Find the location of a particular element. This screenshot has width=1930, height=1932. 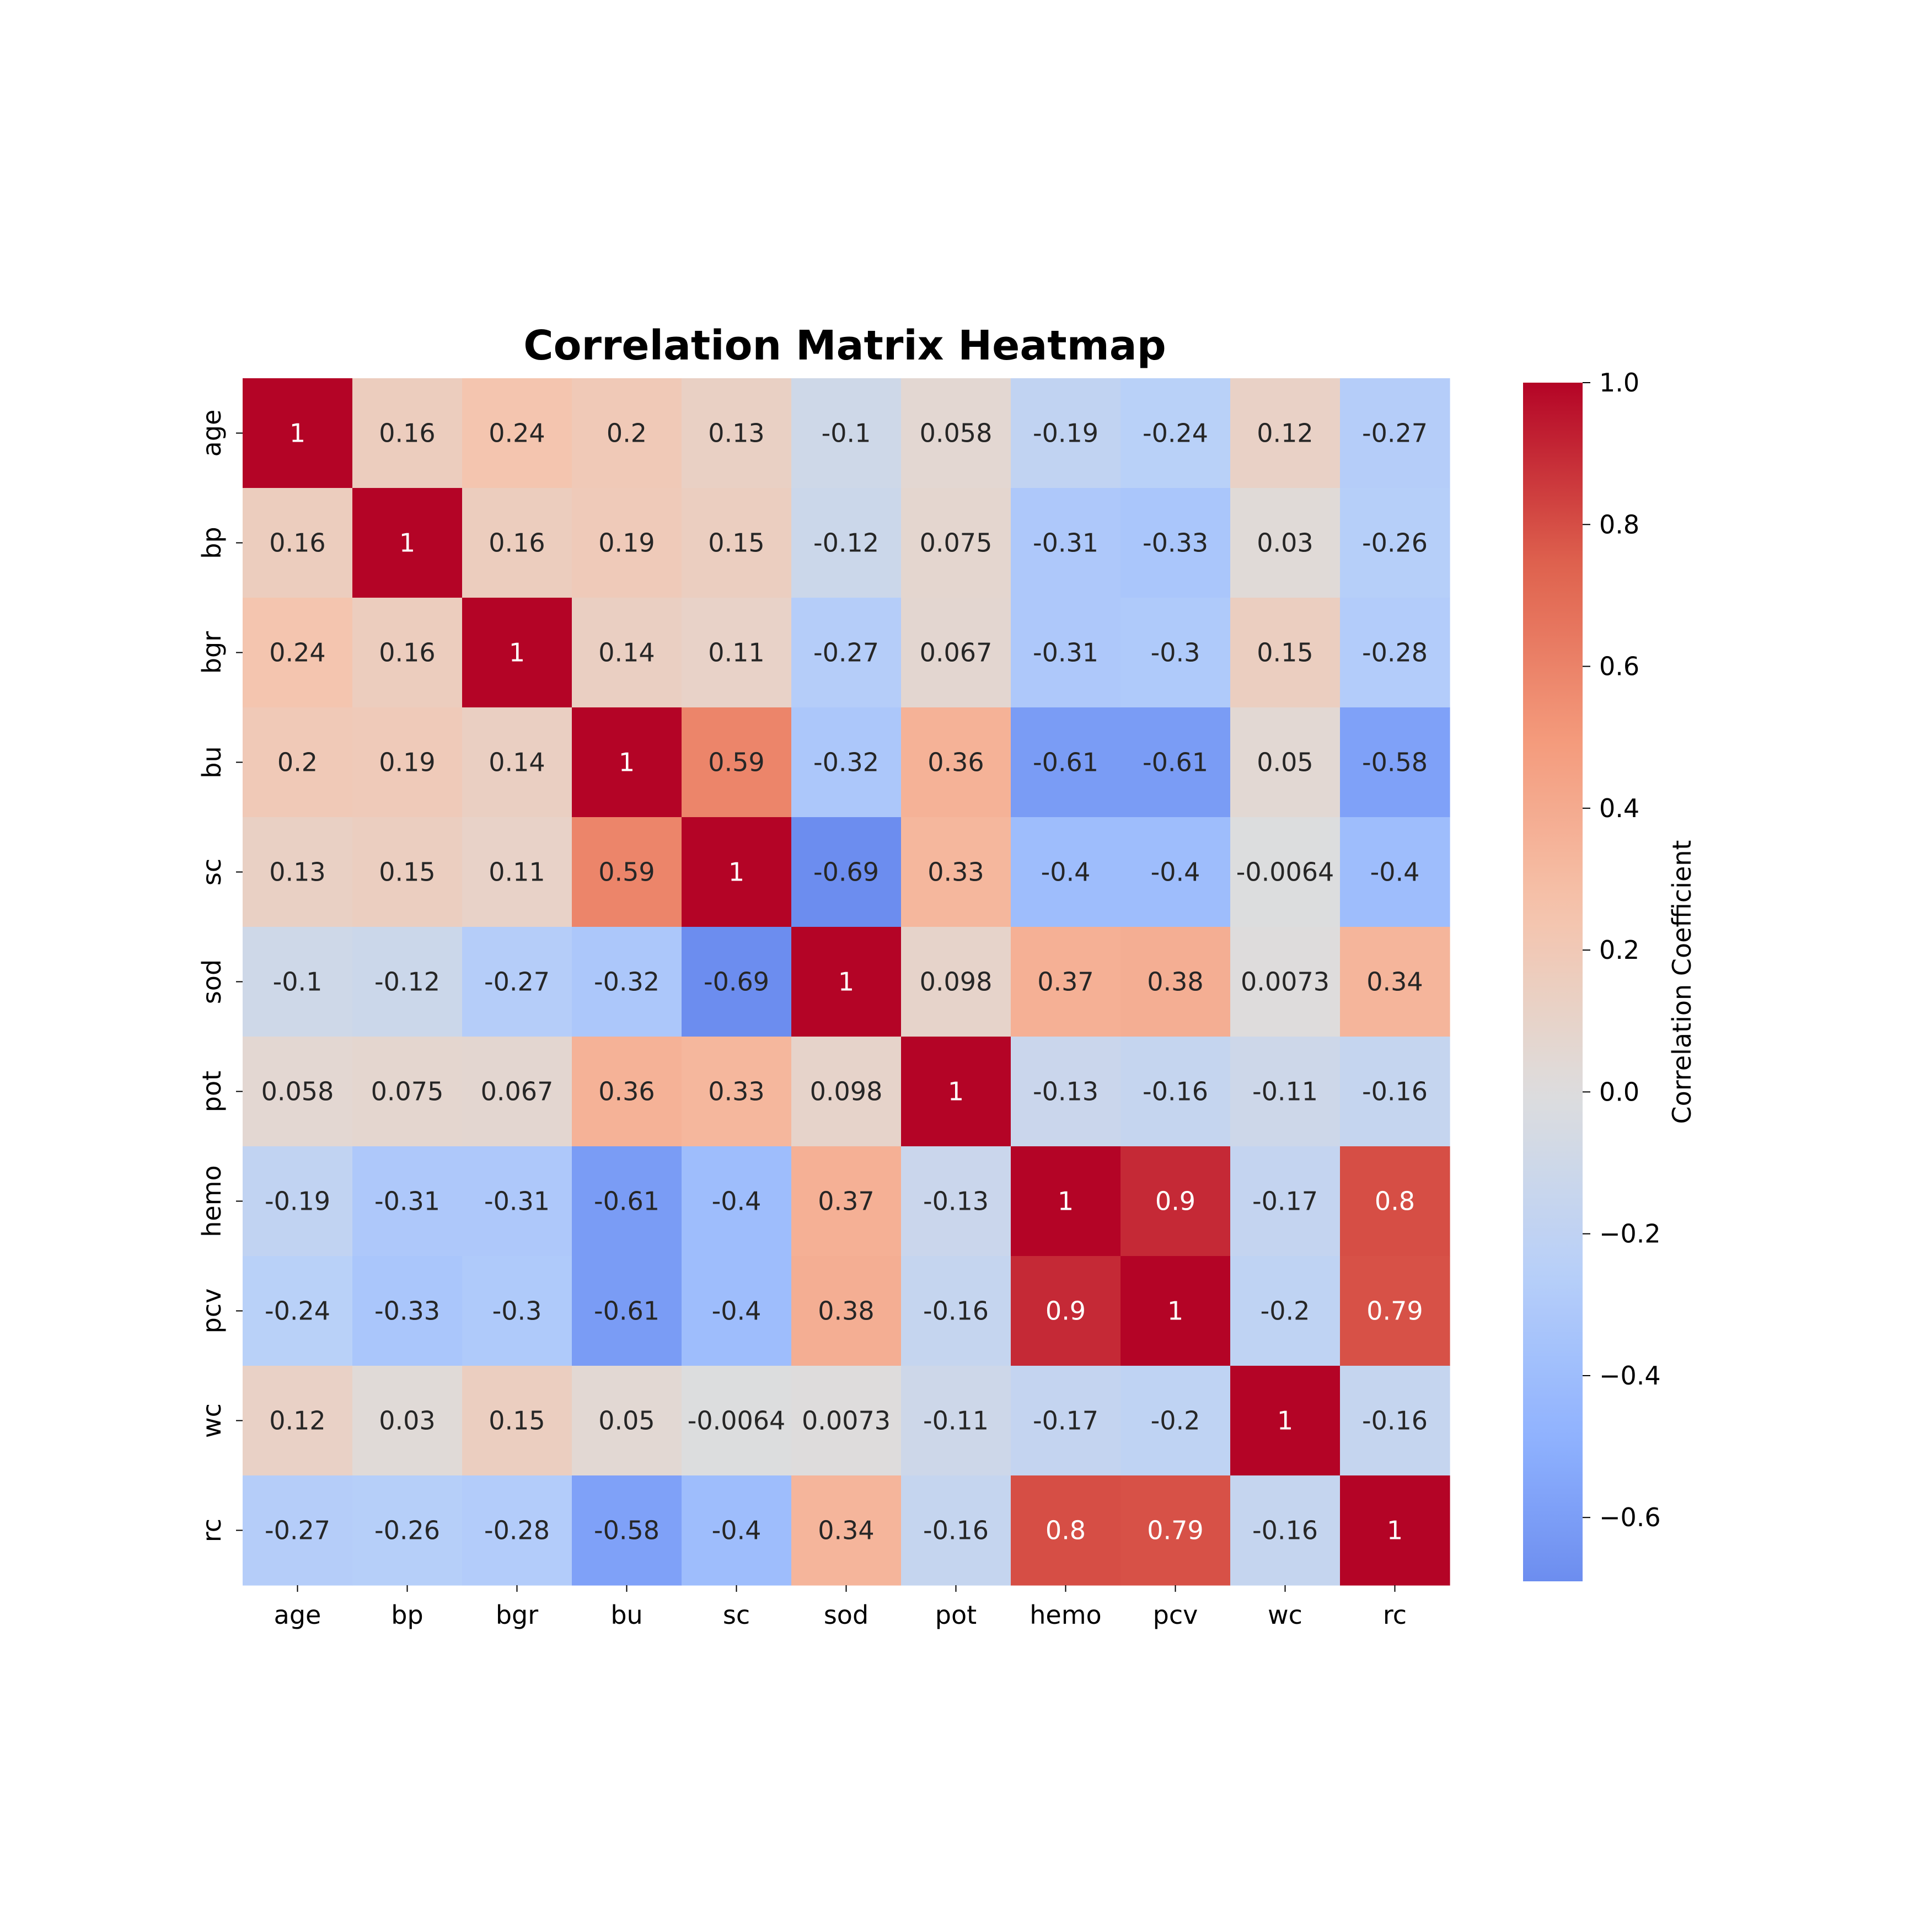

cell-value-bp-bp: 1 is located at coordinates (407, 543).